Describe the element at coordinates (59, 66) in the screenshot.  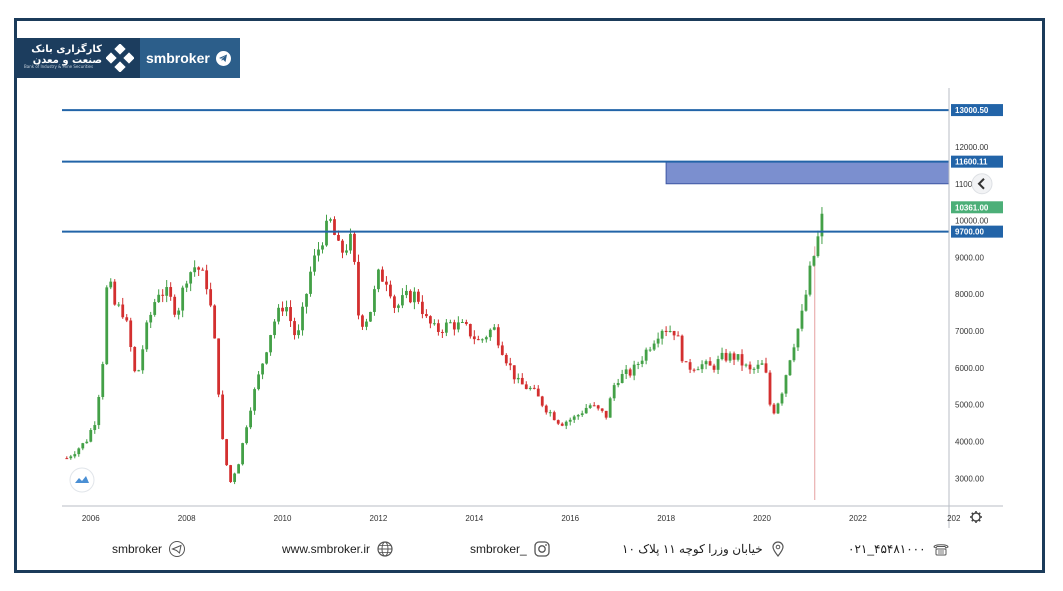
I see `logo-text-en: Bank of Industry & Mine Securities` at that location.